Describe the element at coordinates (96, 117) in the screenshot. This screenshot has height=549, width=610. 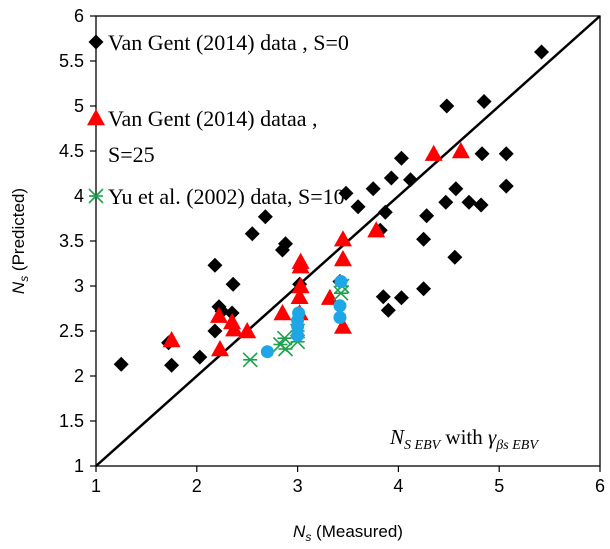
I see `legend-marker-triangle` at that location.